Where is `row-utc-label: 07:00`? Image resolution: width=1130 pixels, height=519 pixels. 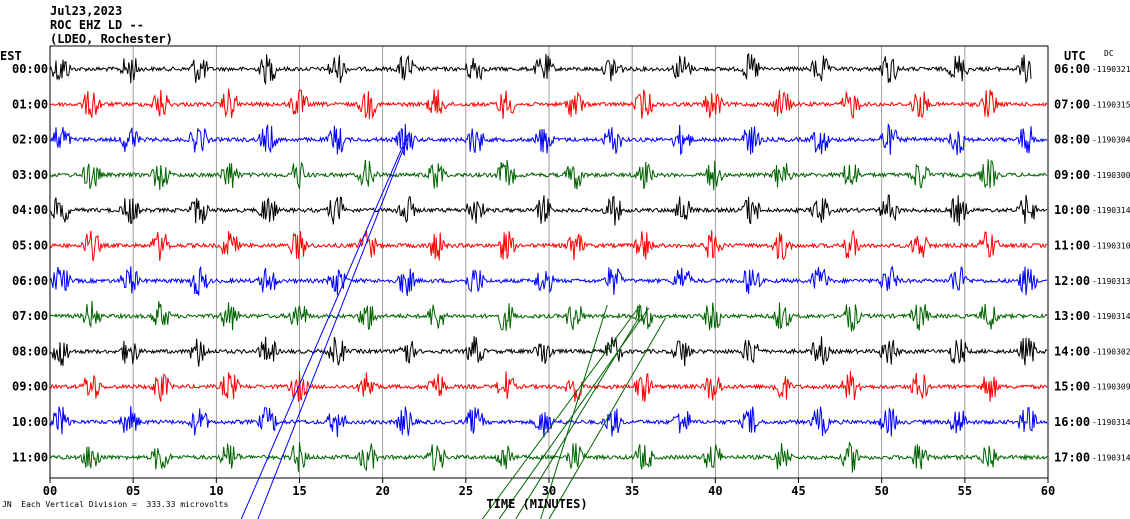 row-utc-label: 07:00 is located at coordinates (1072, 104).